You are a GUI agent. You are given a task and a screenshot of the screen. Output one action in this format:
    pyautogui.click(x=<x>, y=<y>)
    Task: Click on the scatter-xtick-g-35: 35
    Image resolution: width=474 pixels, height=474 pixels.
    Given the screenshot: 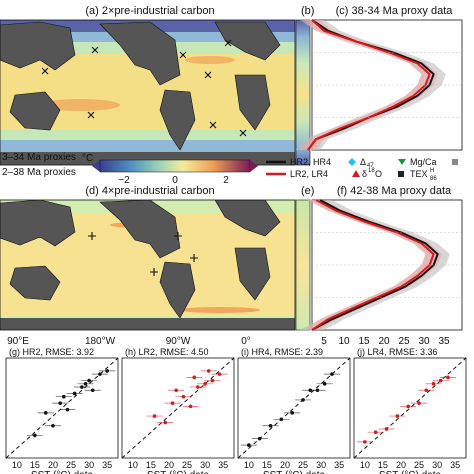 What is the action you would take?
    pyautogui.click(x=107, y=465)
    